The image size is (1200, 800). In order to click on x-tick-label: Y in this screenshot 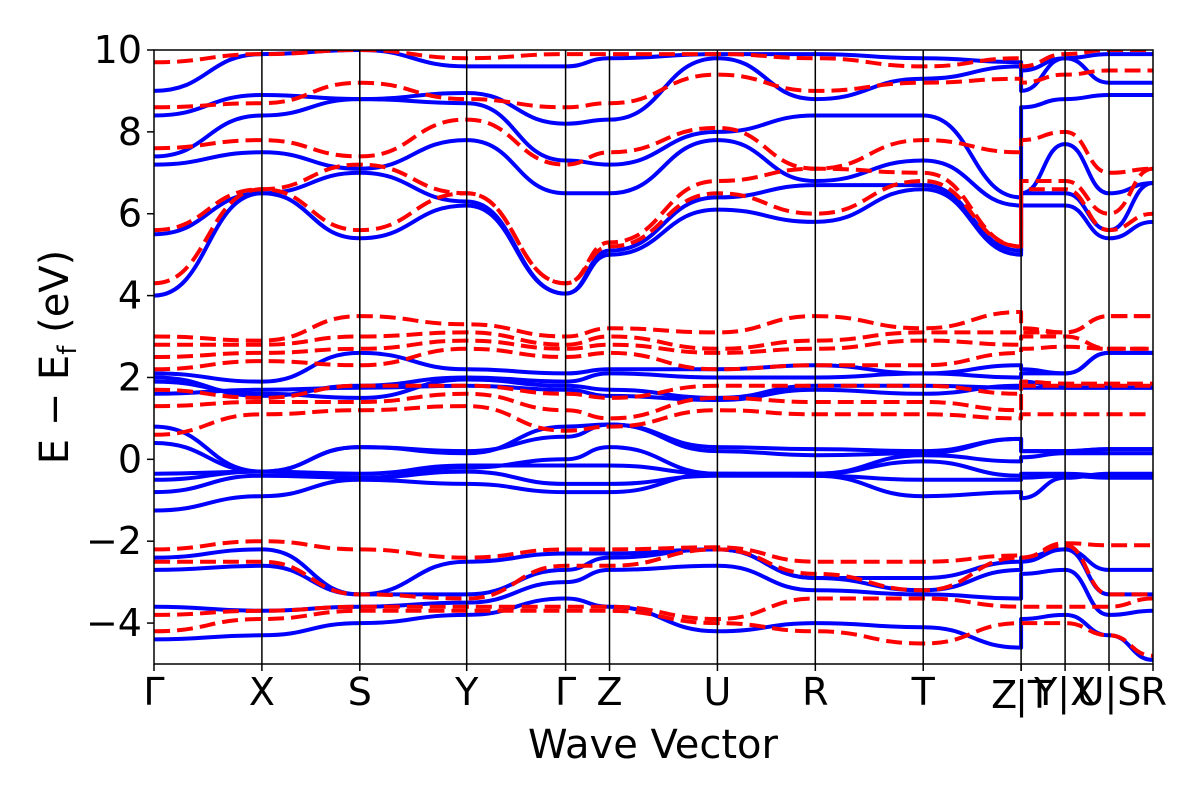, I will do `click(466, 692)`.